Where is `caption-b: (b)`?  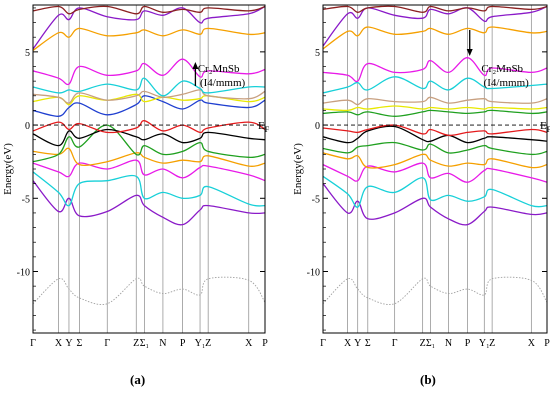
caption-b: (b) is located at coordinates (428, 379).